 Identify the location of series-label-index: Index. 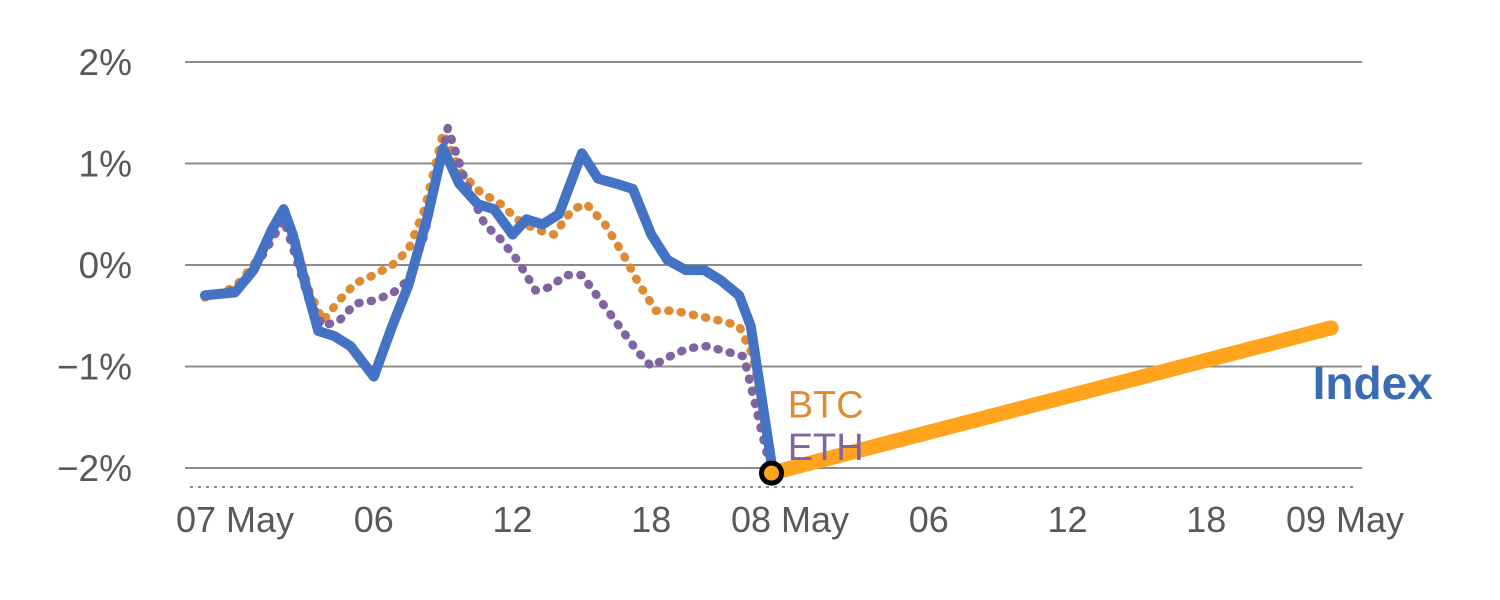
(1373, 383).